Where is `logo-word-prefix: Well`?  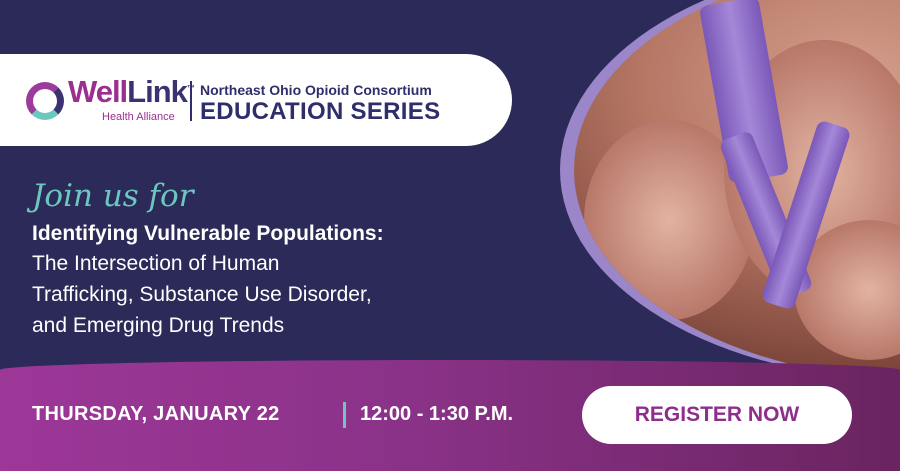 logo-word-prefix: Well is located at coordinates (98, 91).